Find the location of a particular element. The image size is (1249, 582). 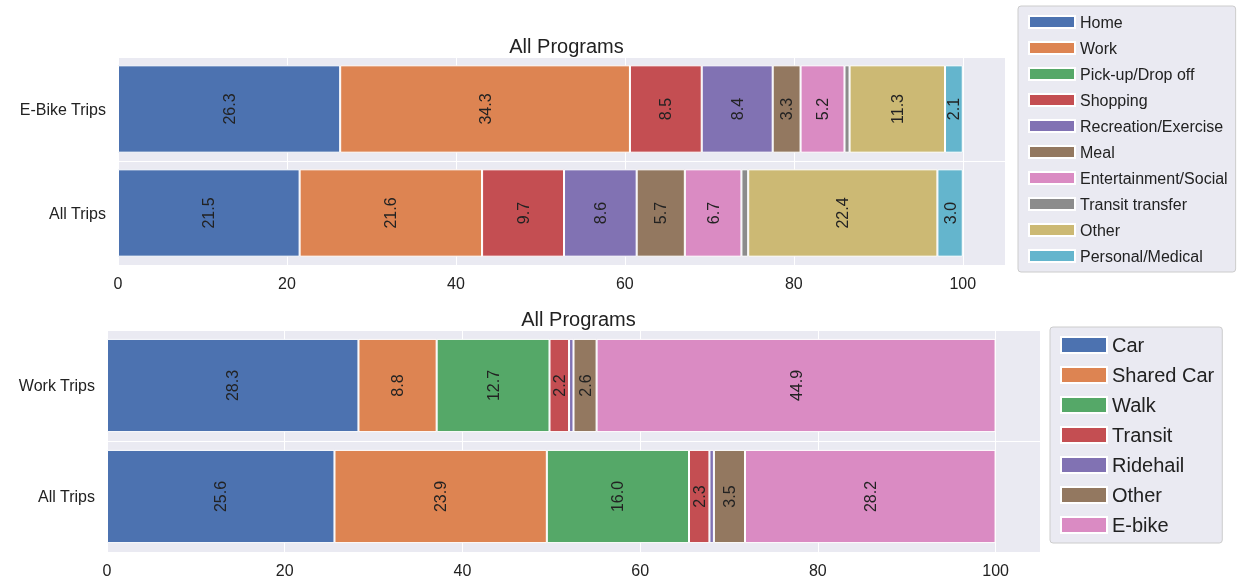

legend-label: Shared Car is located at coordinates (1163, 375).